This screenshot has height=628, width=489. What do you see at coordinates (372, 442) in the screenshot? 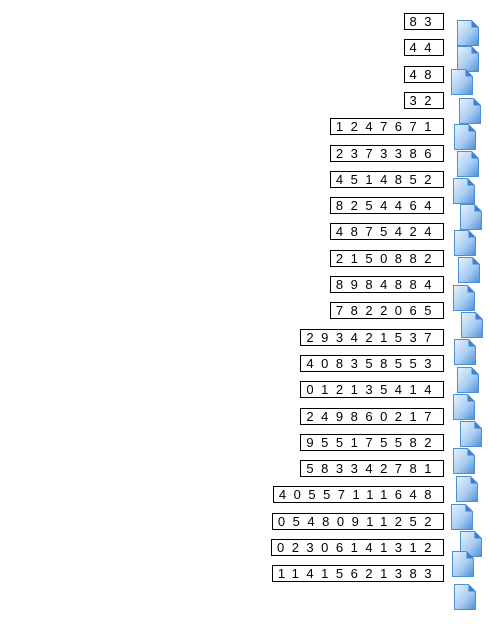
I see `number-field: 955175582` at bounding box center [372, 442].